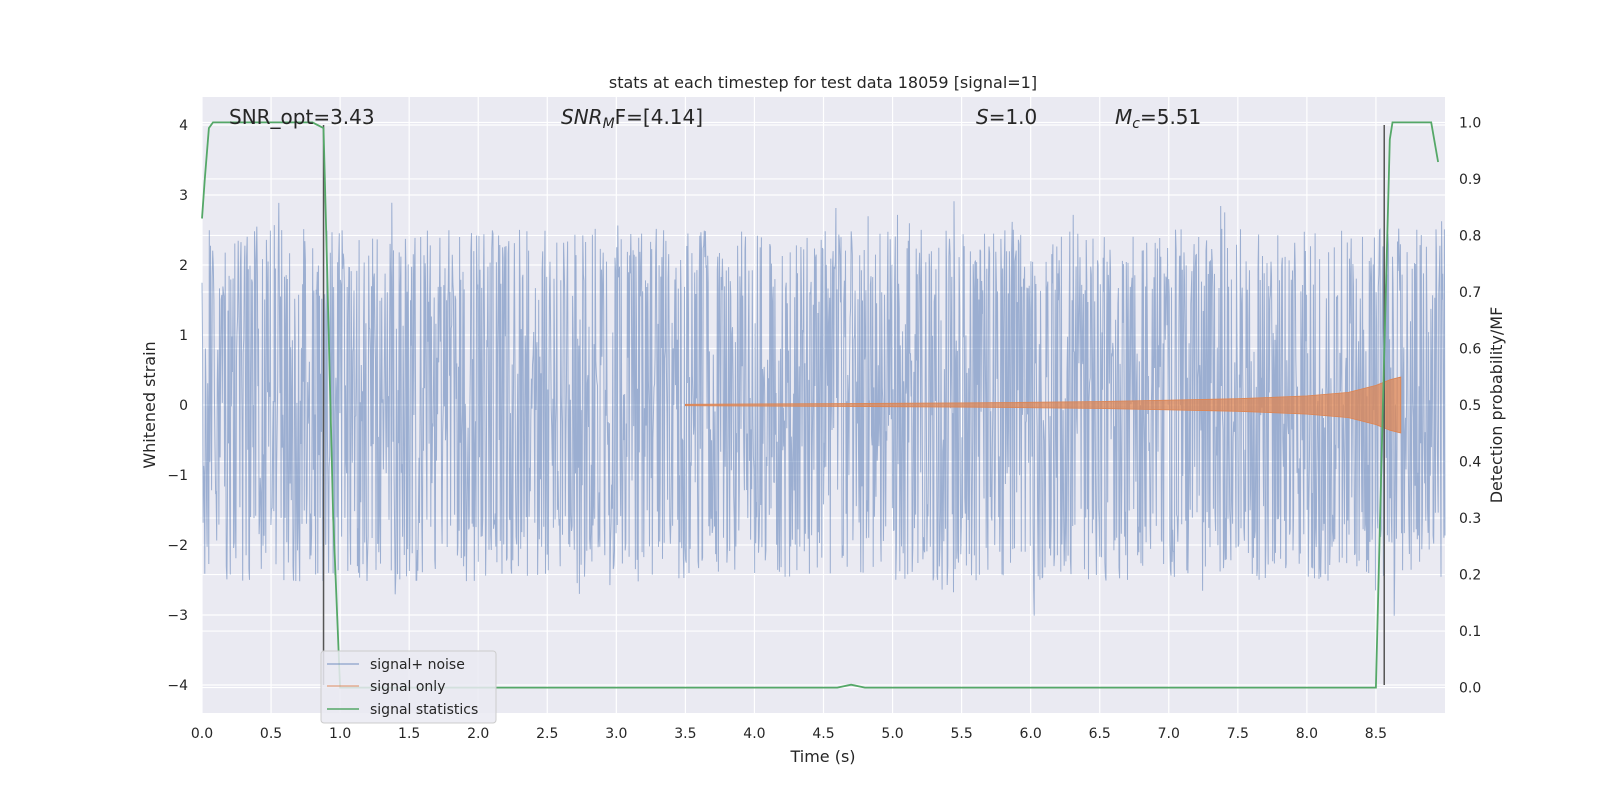 The width and height of the screenshot is (1600, 800). What do you see at coordinates (409, 734) in the screenshot?
I see `x-tick-label: 1.5` at bounding box center [409, 734].